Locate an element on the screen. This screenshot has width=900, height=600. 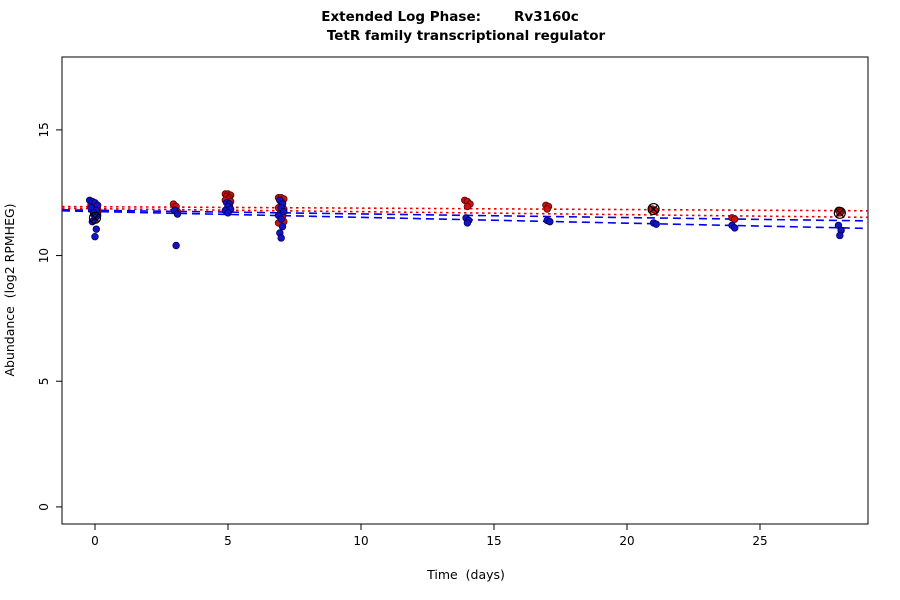
x-tick-label: 0 is located at coordinates (95, 541).